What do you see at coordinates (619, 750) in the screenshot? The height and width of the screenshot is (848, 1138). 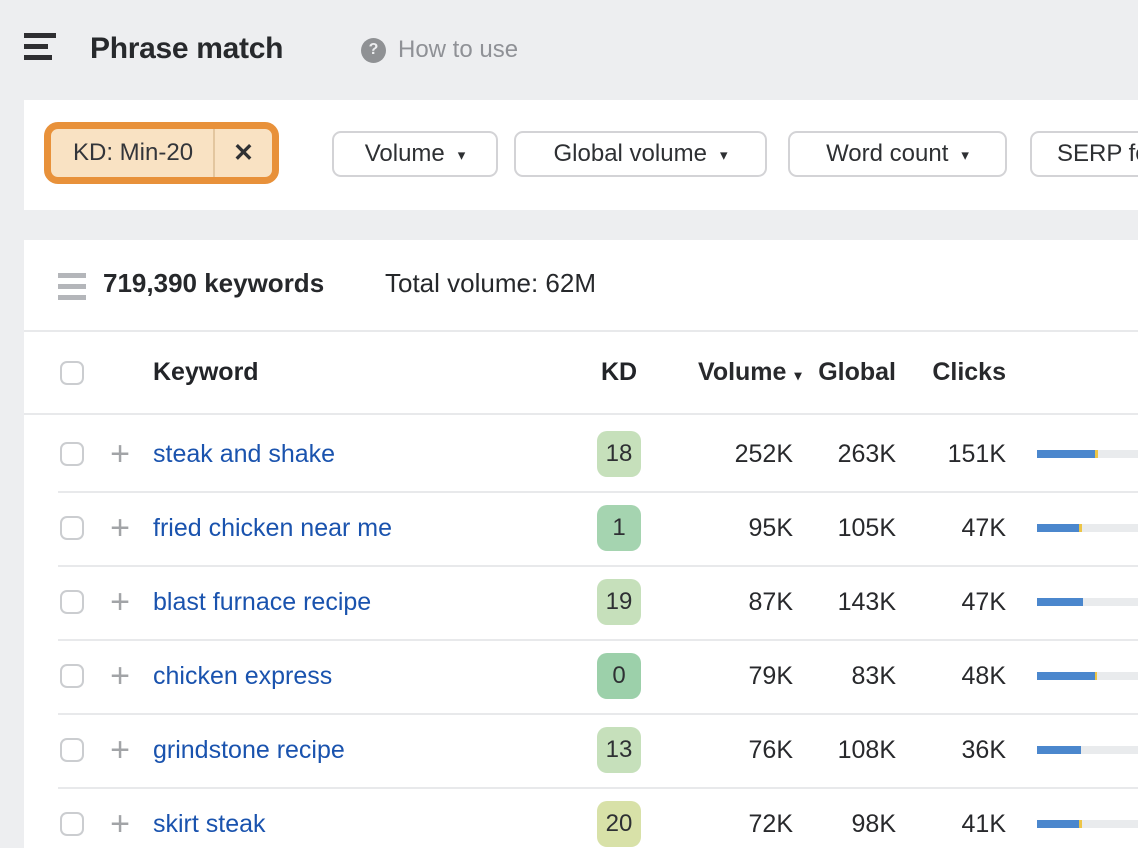 I see `kd-badge: 13` at bounding box center [619, 750].